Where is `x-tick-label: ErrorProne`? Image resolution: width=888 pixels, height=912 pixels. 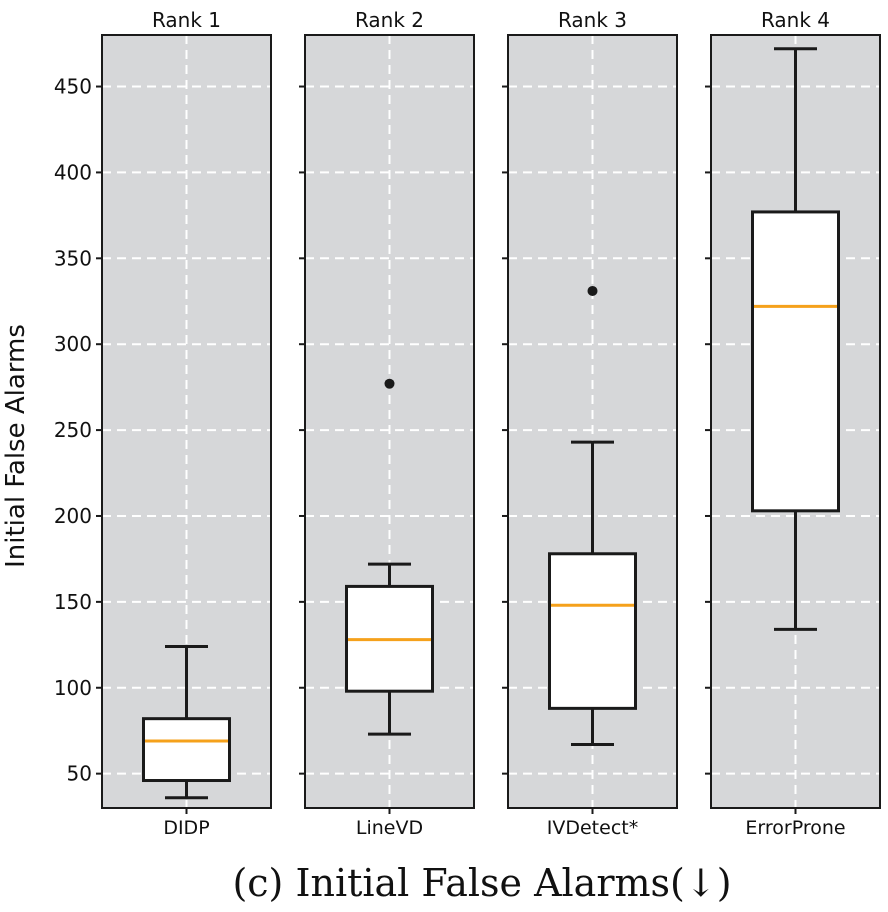
x-tick-label: ErrorProne is located at coordinates (795, 828).